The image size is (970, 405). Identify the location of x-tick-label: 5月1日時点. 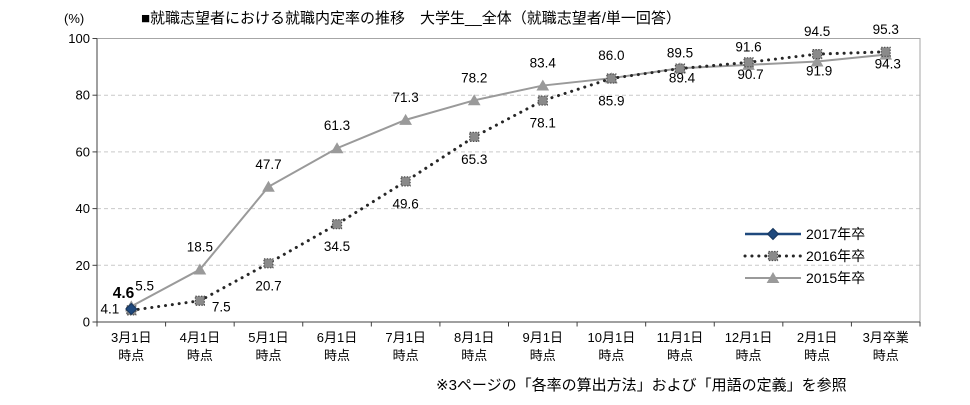
(268, 346).